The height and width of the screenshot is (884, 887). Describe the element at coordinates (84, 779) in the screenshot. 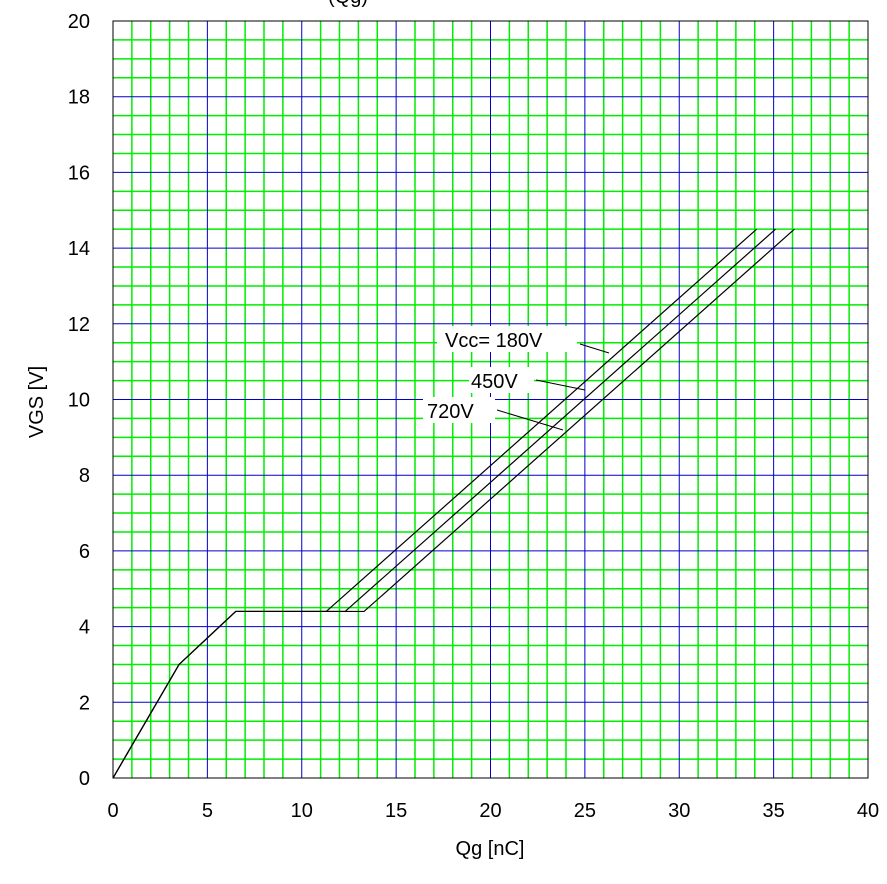

I see `y-tick-label: 0` at that location.